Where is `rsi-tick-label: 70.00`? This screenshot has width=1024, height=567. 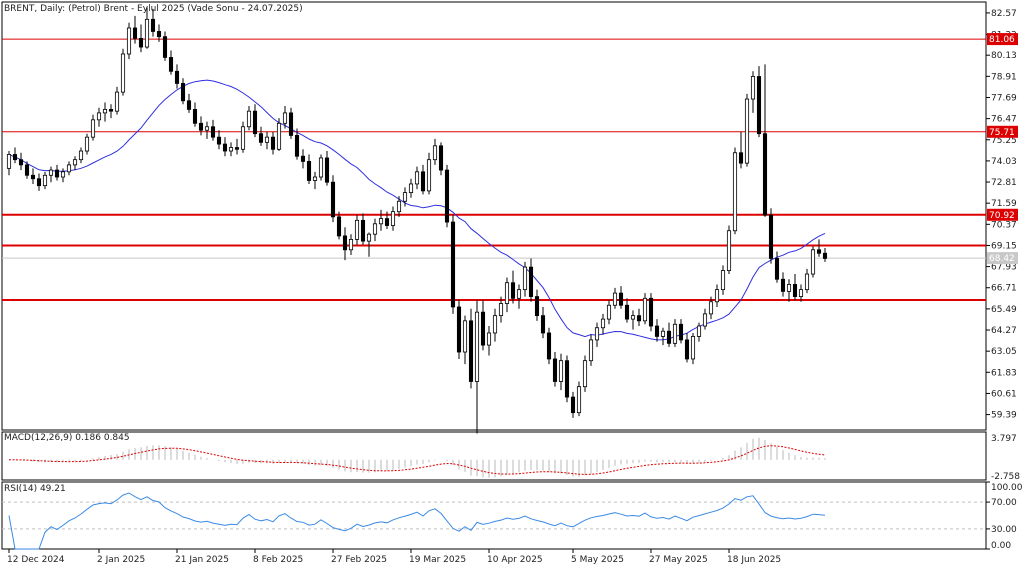
rsi-tick-label: 70.00 is located at coordinates (1004, 503).